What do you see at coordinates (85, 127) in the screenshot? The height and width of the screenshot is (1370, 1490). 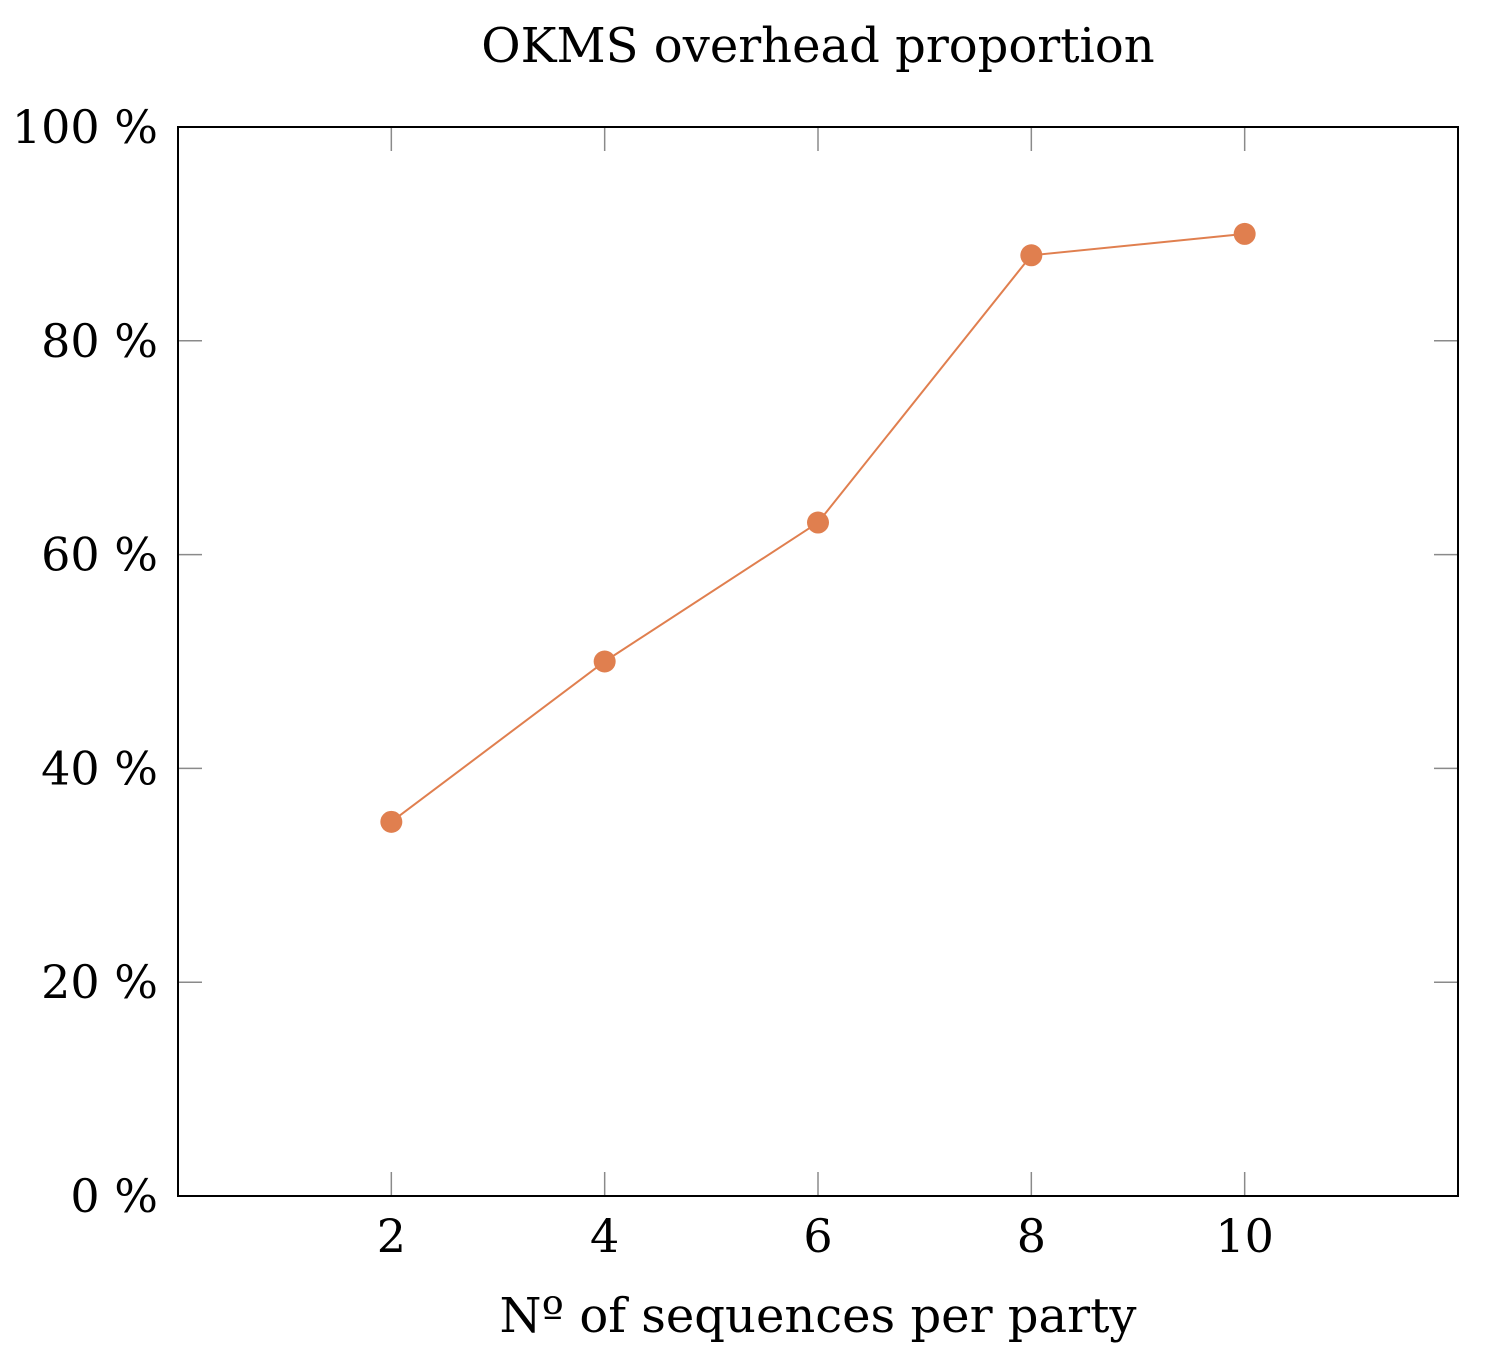 I see `y-tick-label: 100 %` at bounding box center [85, 127].